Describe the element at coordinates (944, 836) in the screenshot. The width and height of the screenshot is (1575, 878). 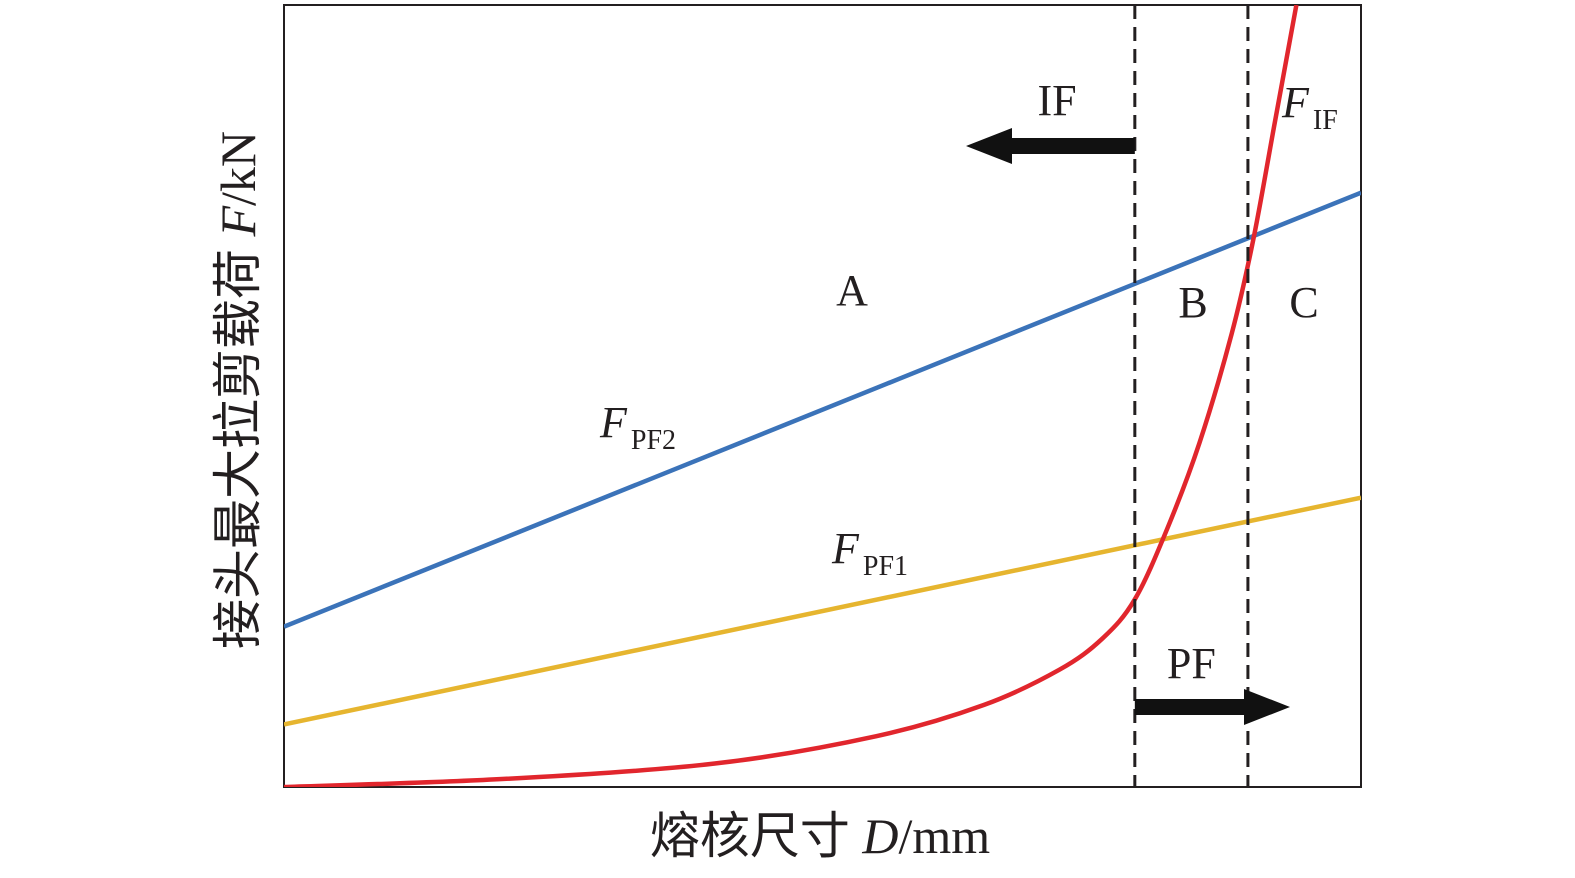
I see `x-axis-unit: /mm` at that location.